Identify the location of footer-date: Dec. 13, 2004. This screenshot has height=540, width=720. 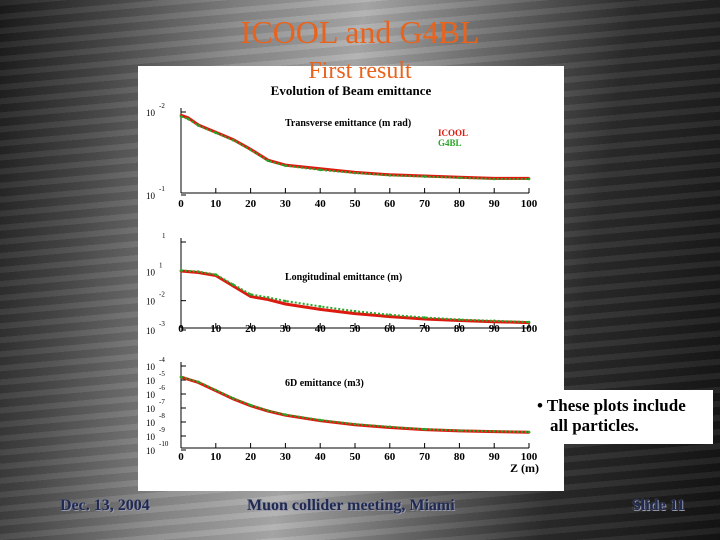
(105, 505).